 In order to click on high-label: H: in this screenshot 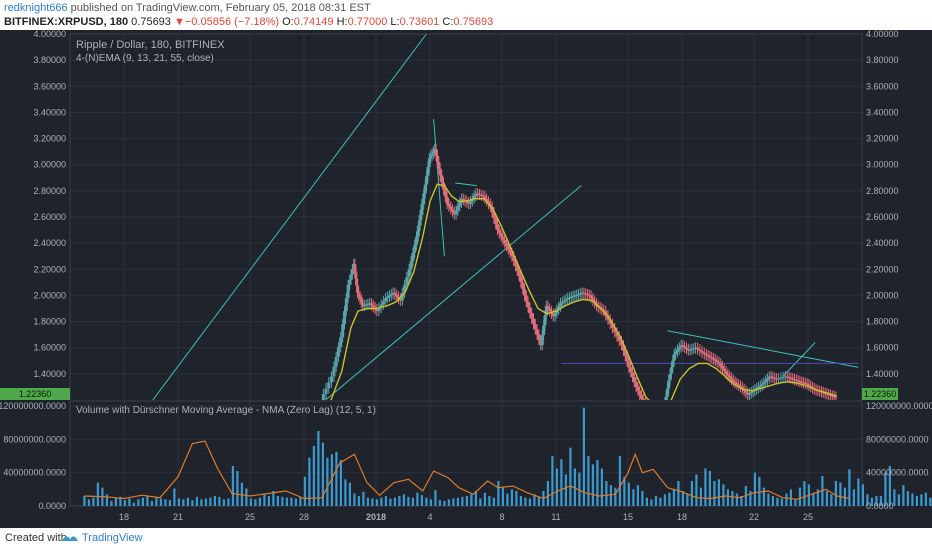, I will do `click(342, 22)`.